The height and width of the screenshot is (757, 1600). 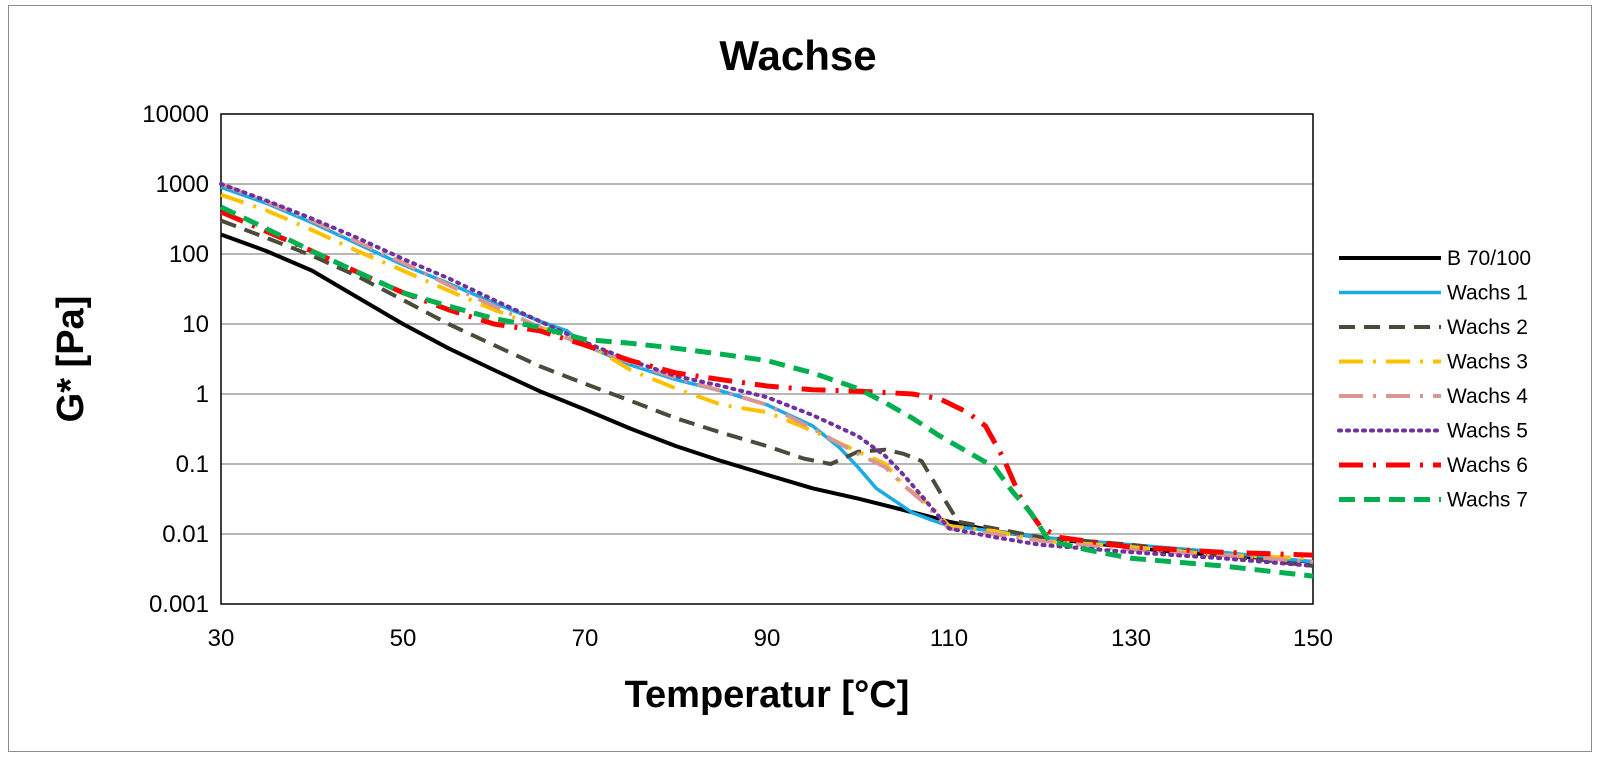 What do you see at coordinates (192, 464) in the screenshot?
I see `y-tick-label: 0.1` at bounding box center [192, 464].